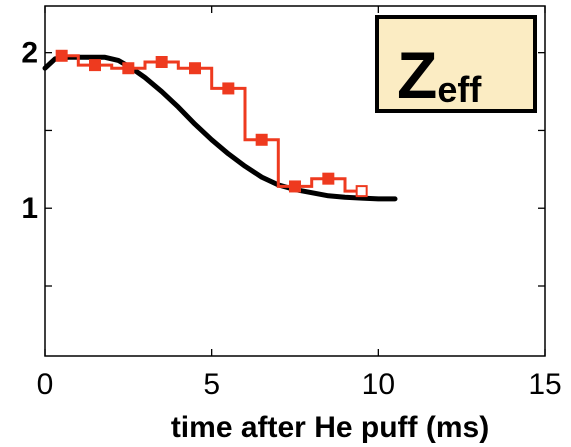 This screenshot has width=571, height=447. I want to click on y-tick-label: 2, so click(29, 53).